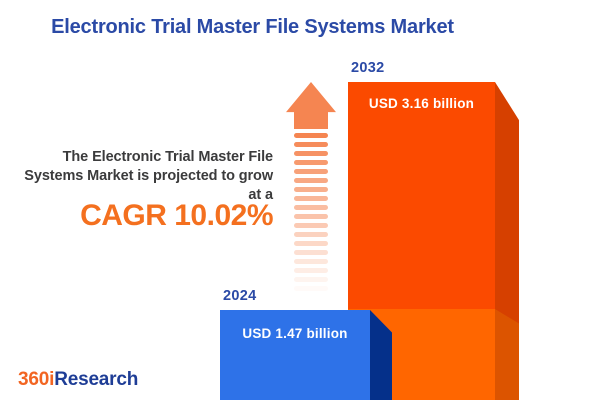  Describe the element at coordinates (260, 195) in the screenshot. I see `description-line-3: at a` at that location.